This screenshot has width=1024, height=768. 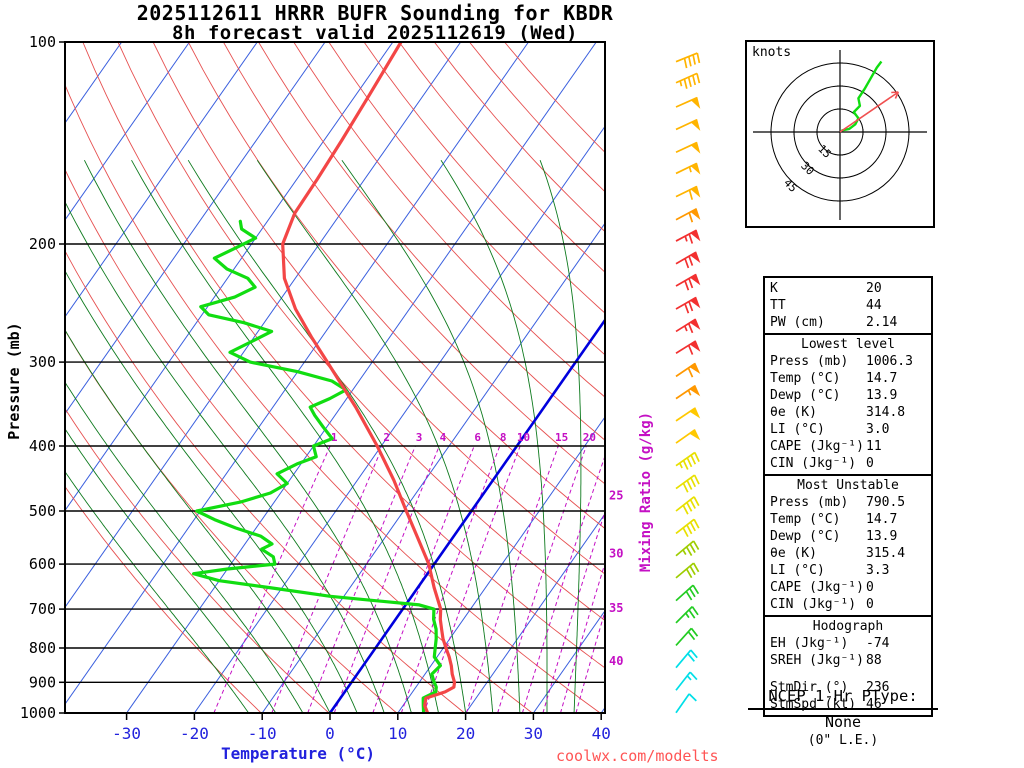 I want to click on mixing-ratio-label: 4, so click(x=443, y=437).